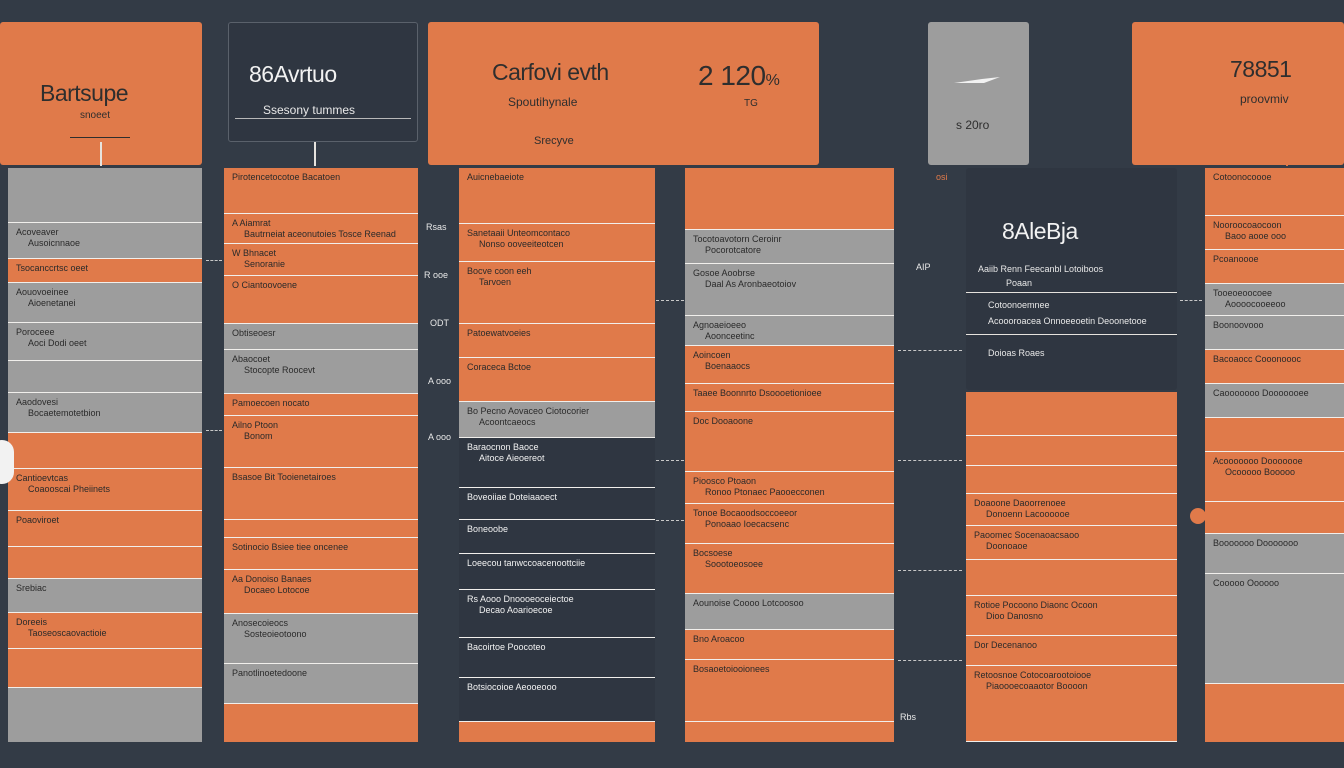 The height and width of the screenshot is (768, 1344). Describe the element at coordinates (84, 93) in the screenshot. I see `header-card-1-title: Bartsupe` at that location.